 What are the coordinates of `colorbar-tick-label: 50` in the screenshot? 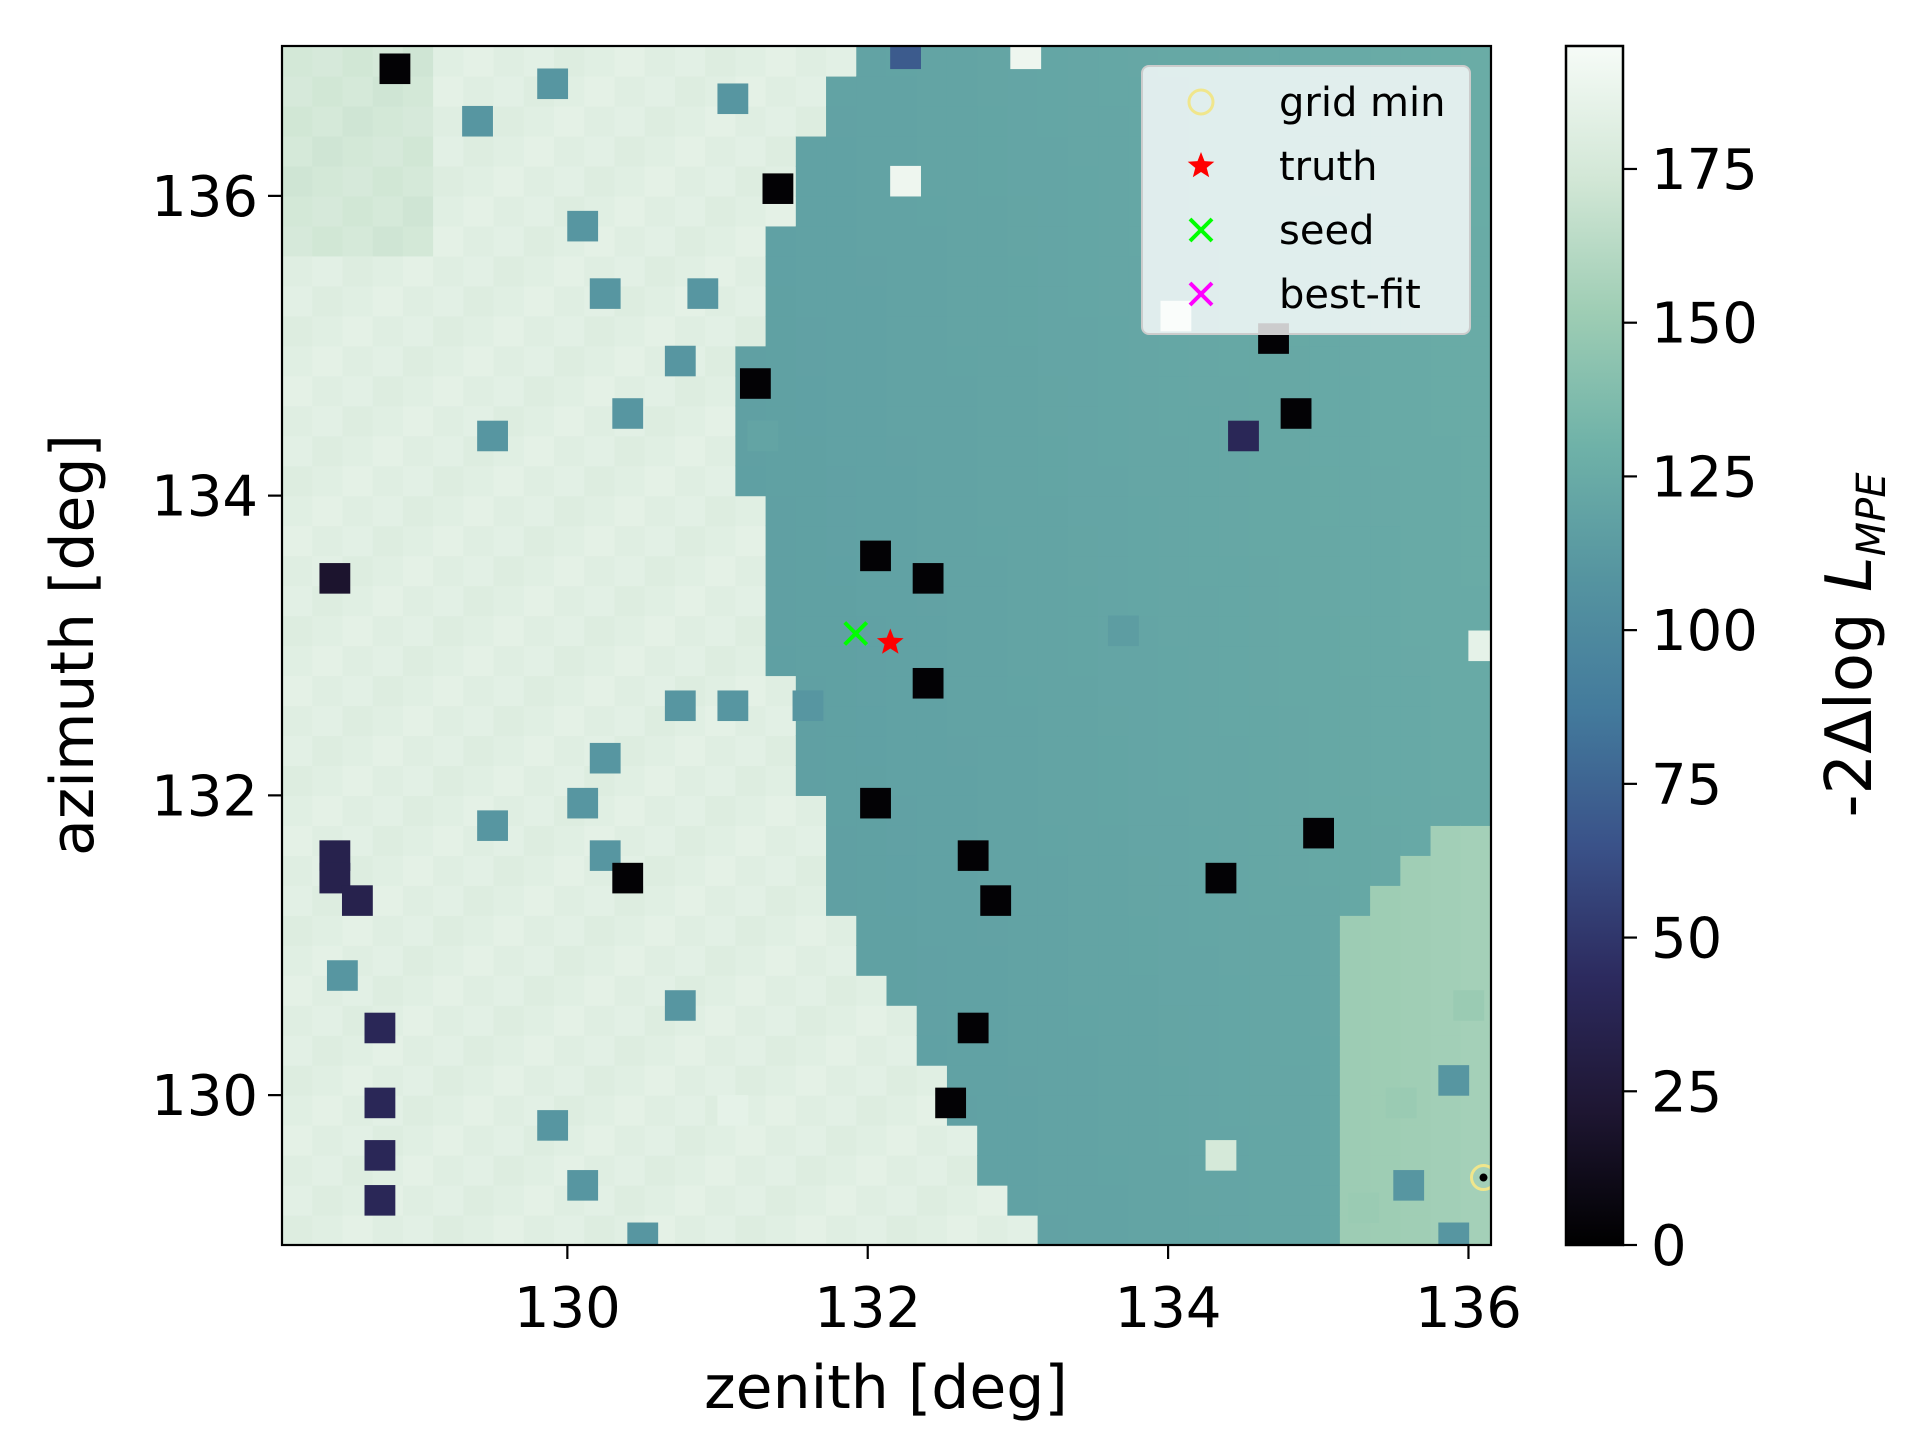 It's located at (1686, 939).